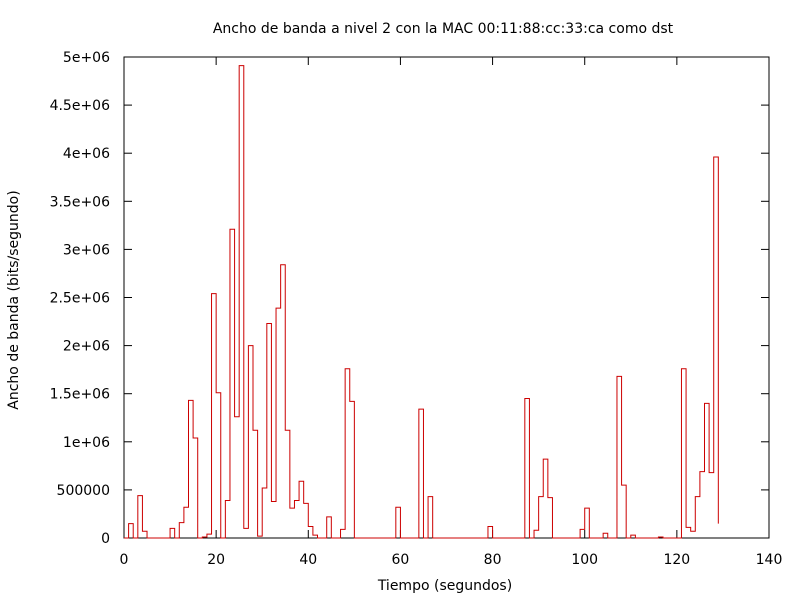  Describe the element at coordinates (676, 560) in the screenshot. I see `x-tick-label: 120` at that location.